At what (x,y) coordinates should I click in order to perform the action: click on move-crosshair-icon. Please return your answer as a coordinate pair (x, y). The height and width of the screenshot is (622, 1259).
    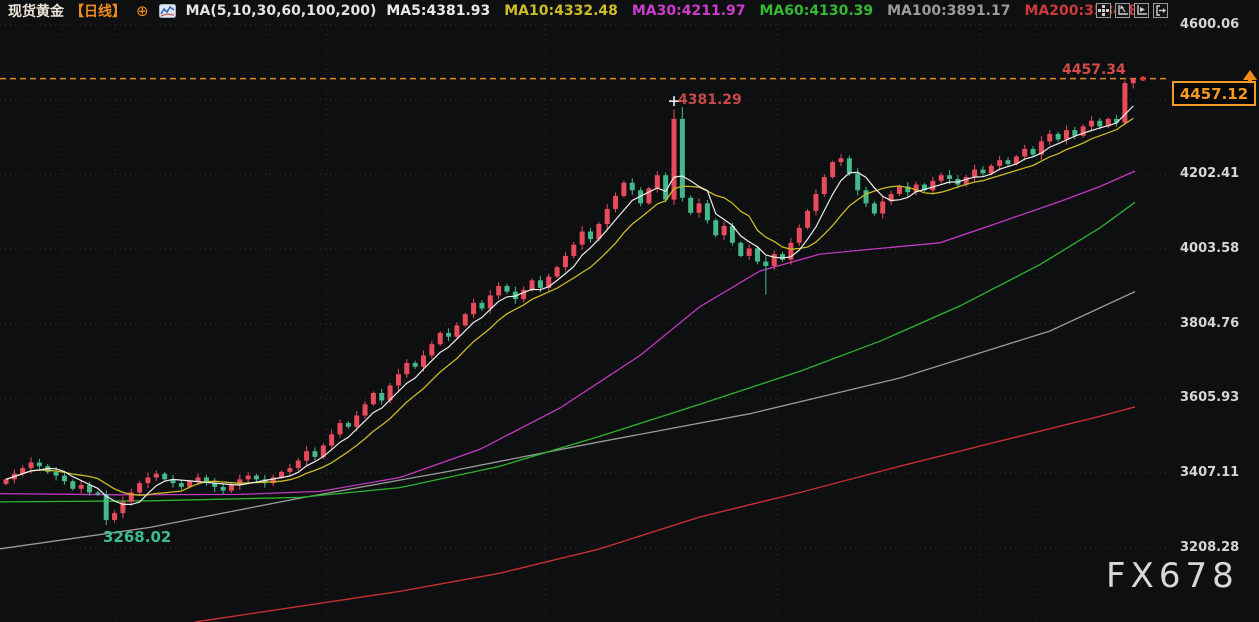
    Looking at the image, I should click on (1103, 10).